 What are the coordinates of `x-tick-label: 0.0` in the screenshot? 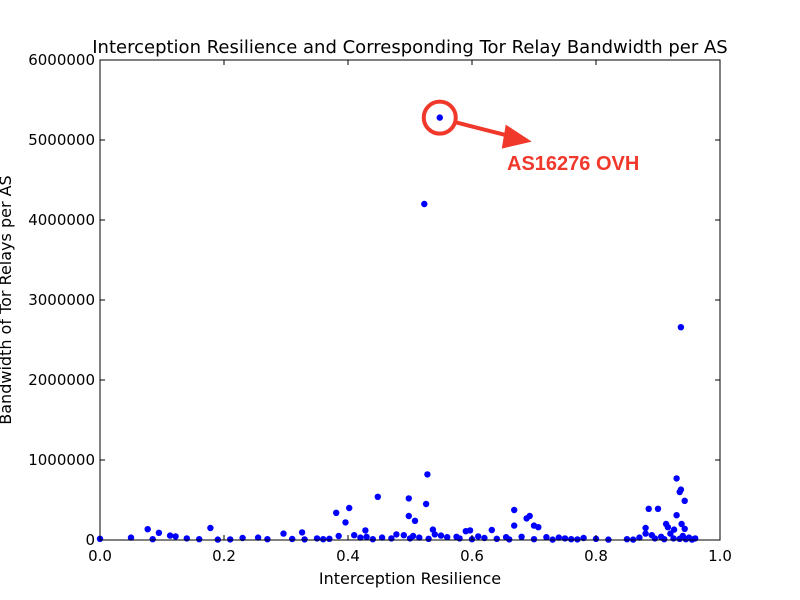 It's located at (100, 556).